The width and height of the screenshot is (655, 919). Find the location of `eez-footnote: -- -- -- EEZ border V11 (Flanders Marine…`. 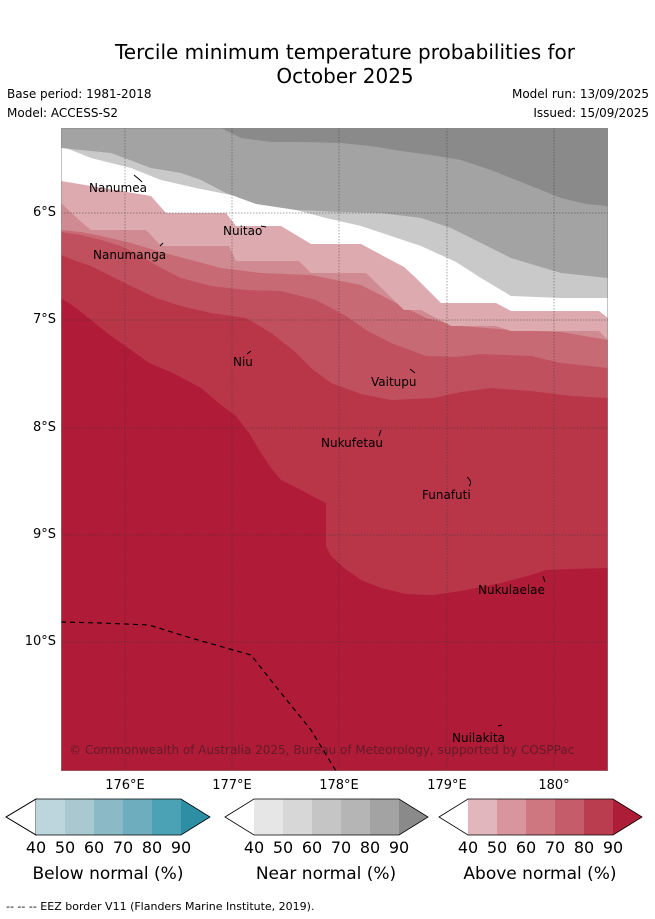

eez-footnote: -- -- -- EEZ border V11 (Flanders Marine… is located at coordinates (160, 906).